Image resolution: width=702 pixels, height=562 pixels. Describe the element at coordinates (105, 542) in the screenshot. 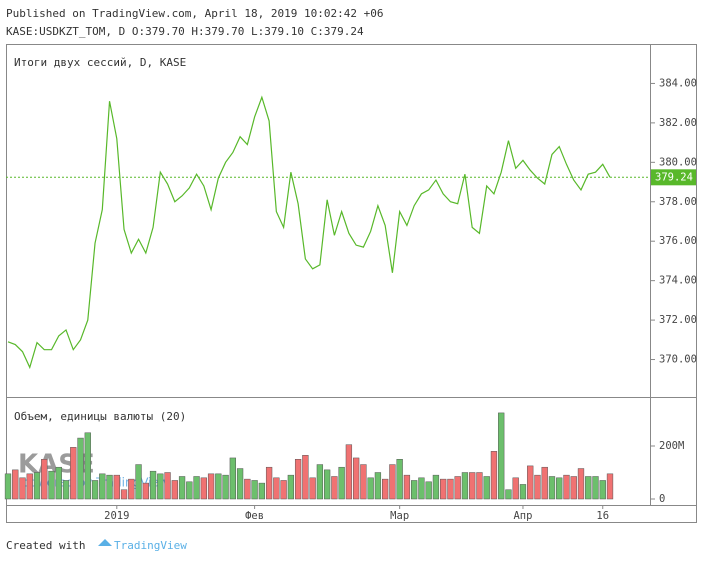

I see `tv-icon` at that location.